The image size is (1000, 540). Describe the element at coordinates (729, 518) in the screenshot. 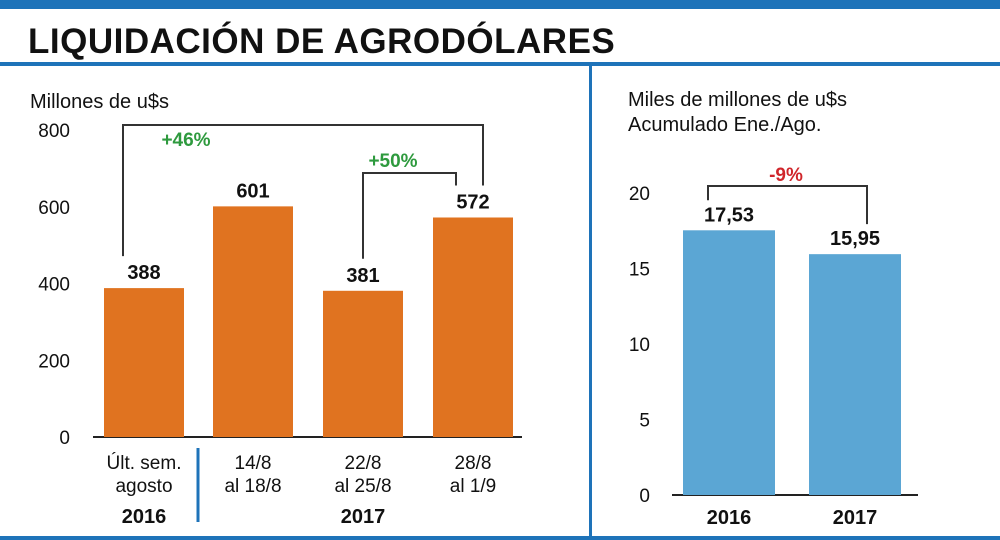

I see `right-category-label: 2016` at that location.